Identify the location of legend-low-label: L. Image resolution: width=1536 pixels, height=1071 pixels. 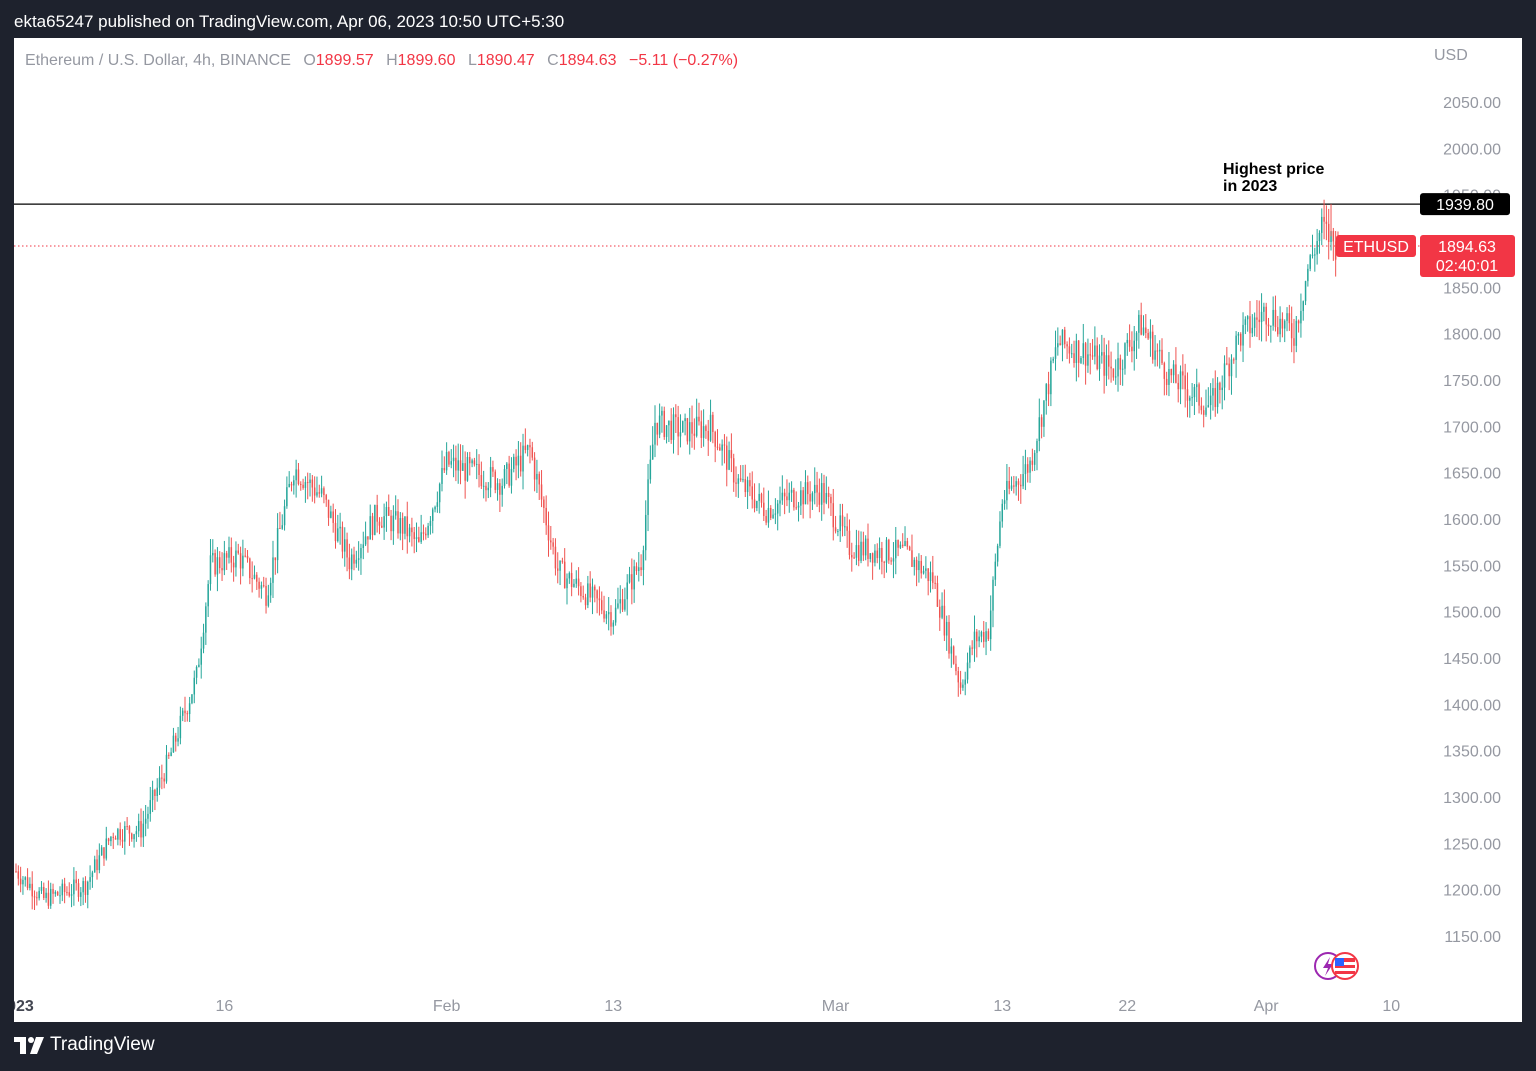
(472, 60).